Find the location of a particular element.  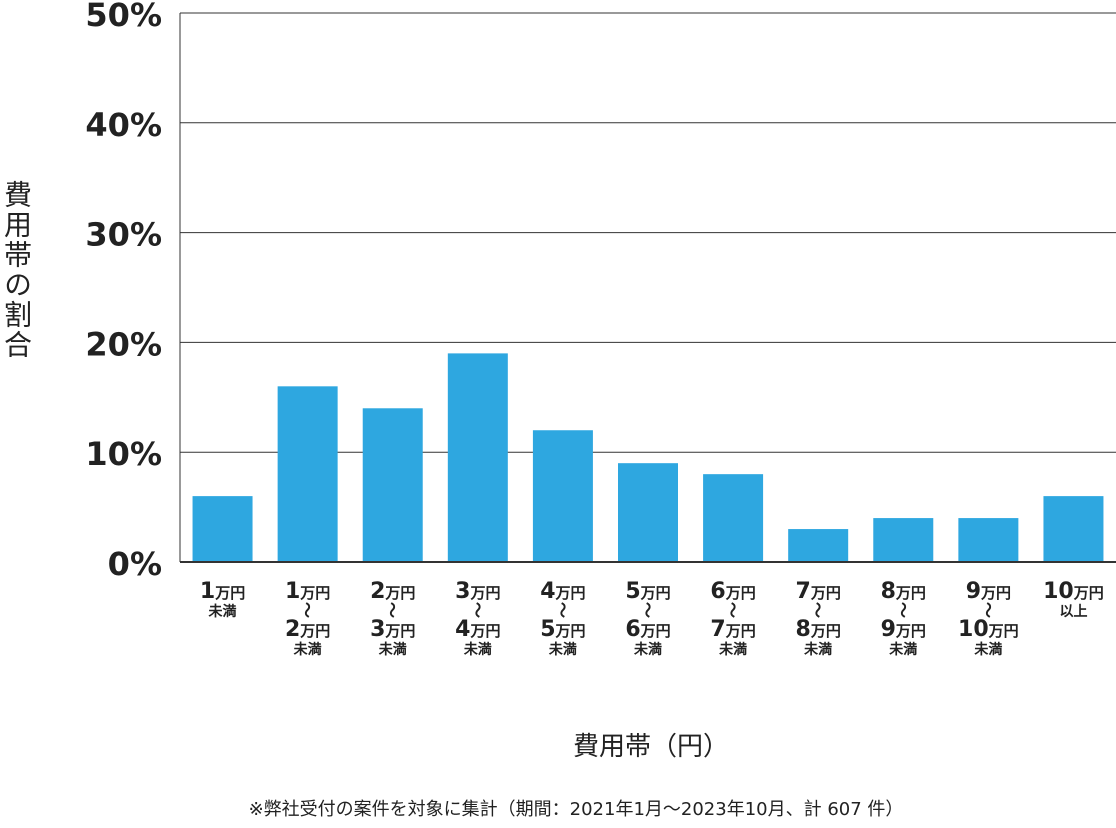

x-axis-title: 費用帯（円） is located at coordinates (650, 747).